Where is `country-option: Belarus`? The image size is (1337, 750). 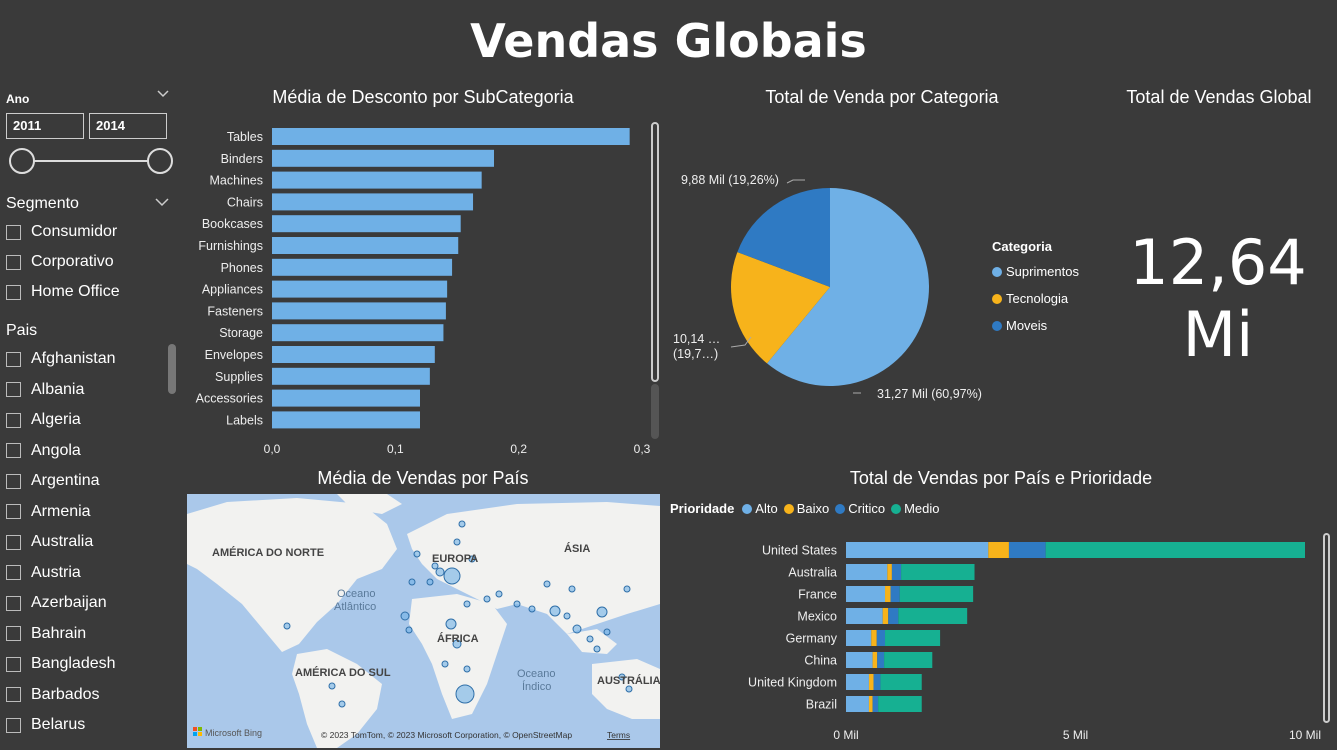
country-option: Belarus is located at coordinates (45, 725).